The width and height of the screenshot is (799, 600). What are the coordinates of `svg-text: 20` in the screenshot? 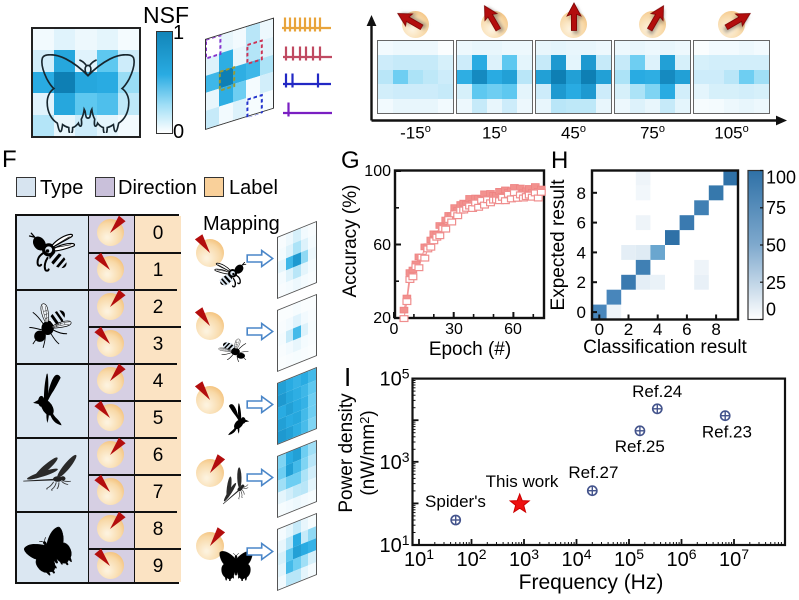 It's located at (382, 318).